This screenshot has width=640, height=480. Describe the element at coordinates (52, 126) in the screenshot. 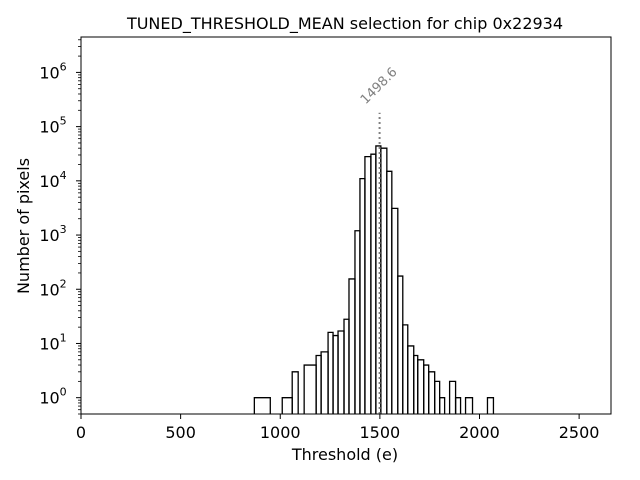

I see `y-tick-label: 10⁵` at that location.